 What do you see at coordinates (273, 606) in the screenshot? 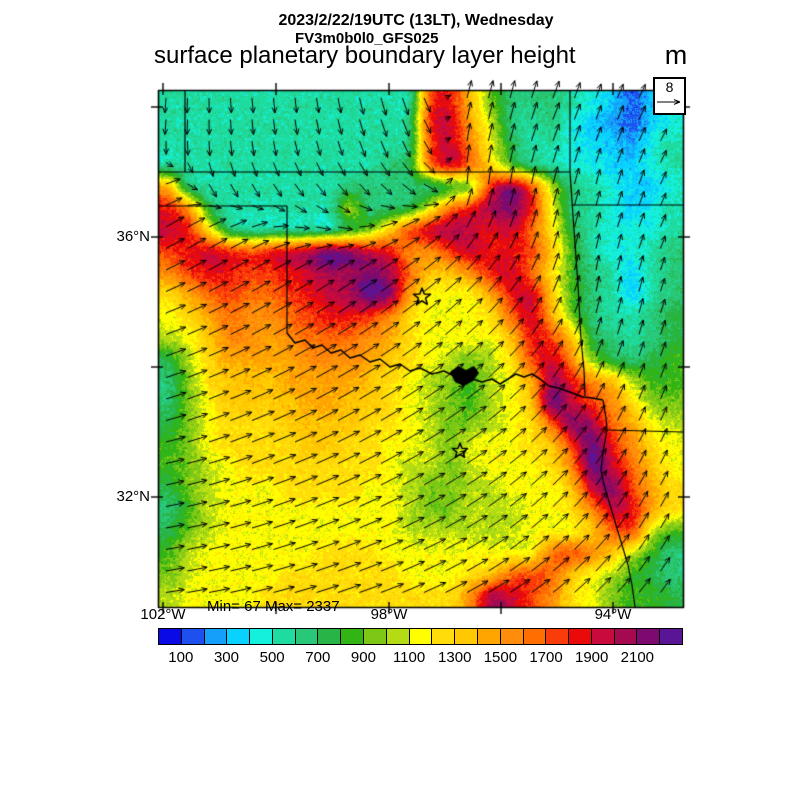
I see `min-max-stats: Min= 67 Max= 2337` at bounding box center [273, 606].